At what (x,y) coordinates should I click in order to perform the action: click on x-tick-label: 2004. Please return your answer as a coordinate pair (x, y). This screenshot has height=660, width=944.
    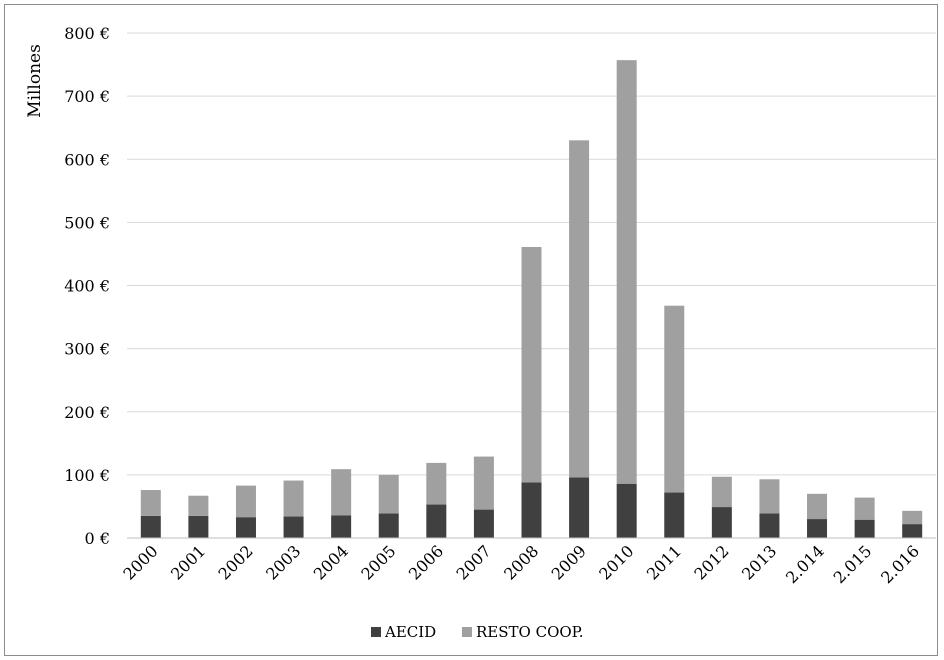
    Looking at the image, I should click on (331, 562).